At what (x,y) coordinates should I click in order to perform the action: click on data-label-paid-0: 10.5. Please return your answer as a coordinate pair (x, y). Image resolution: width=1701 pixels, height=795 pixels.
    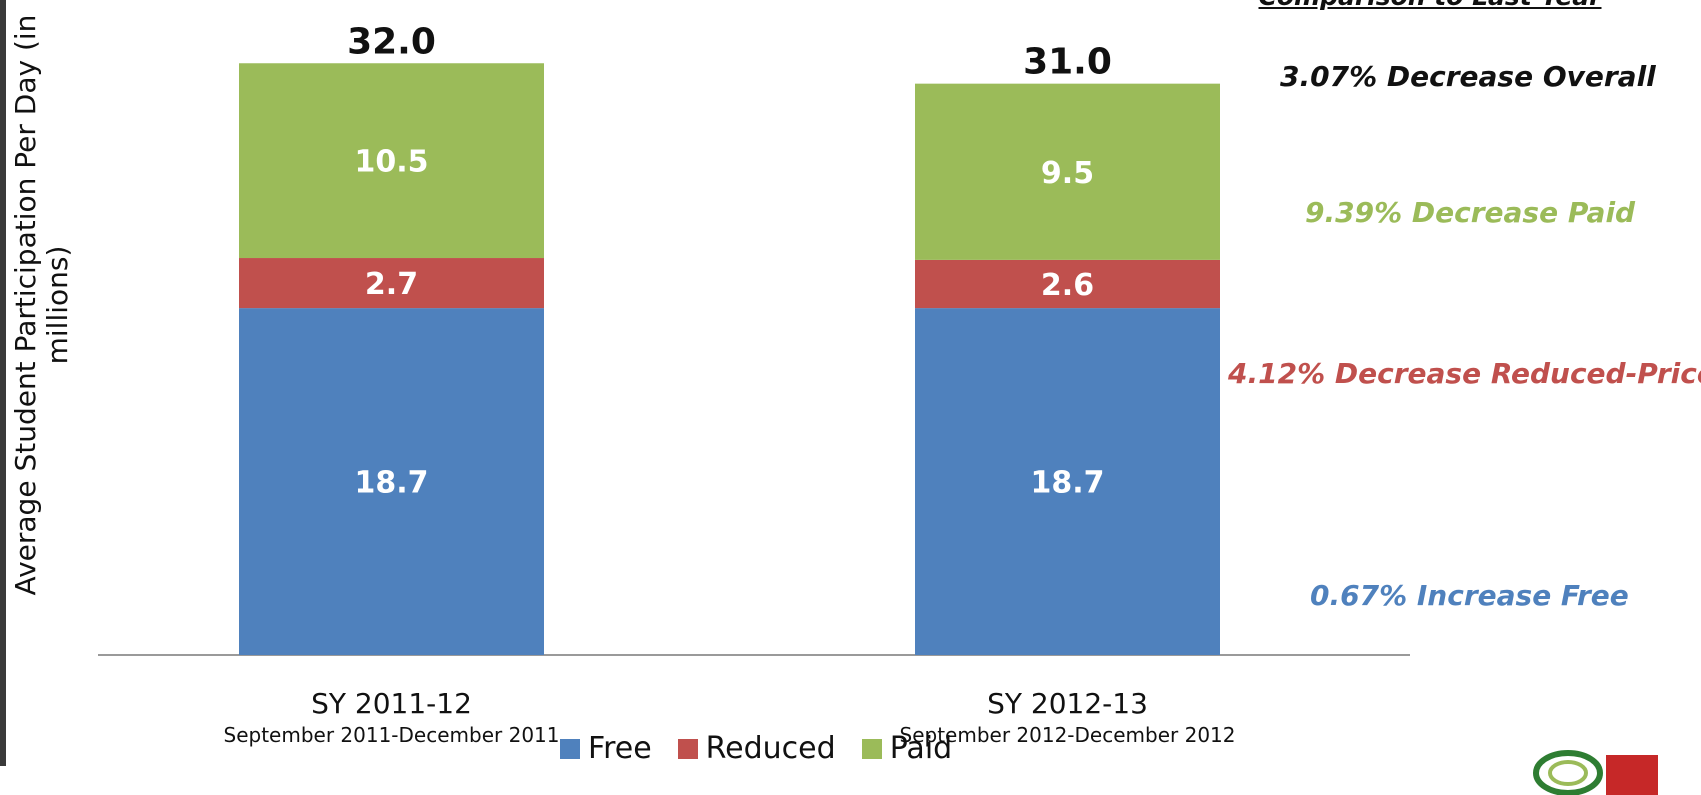
    Looking at the image, I should click on (391, 162).